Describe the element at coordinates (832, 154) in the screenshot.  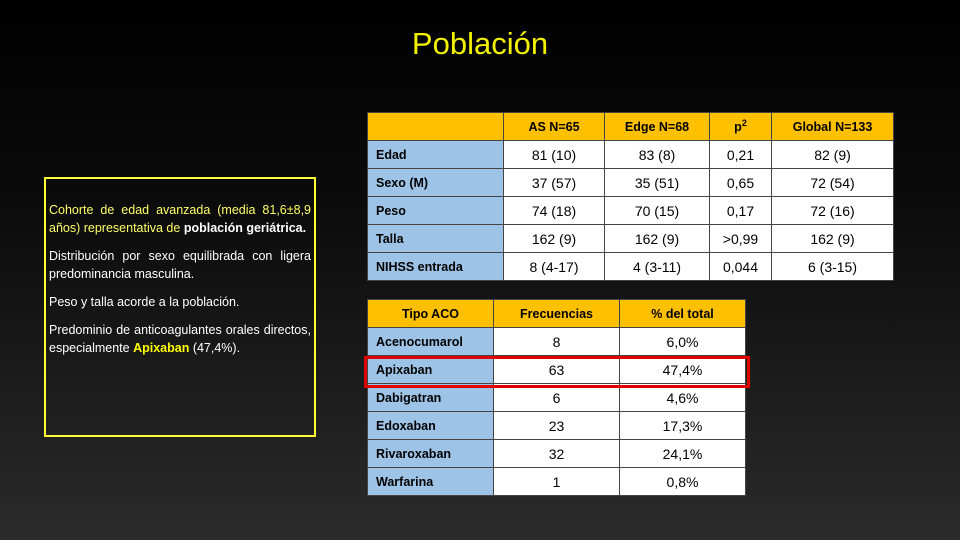
I see `data-cell: 82 (9)` at that location.